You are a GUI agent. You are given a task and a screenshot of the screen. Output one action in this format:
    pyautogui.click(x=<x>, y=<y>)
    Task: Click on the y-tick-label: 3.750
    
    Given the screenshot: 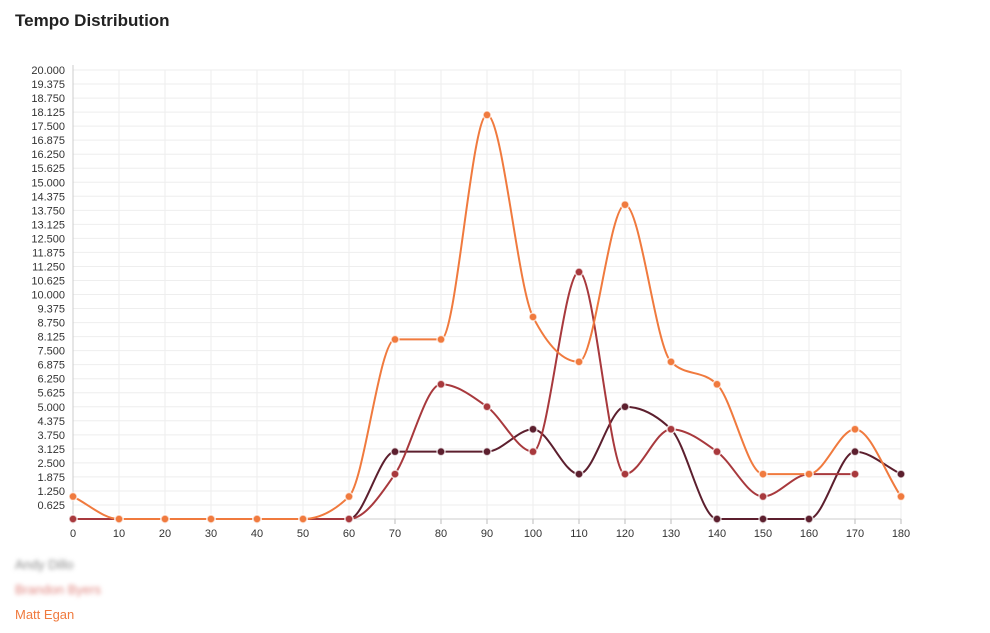 What is the action you would take?
    pyautogui.click(x=51, y=436)
    